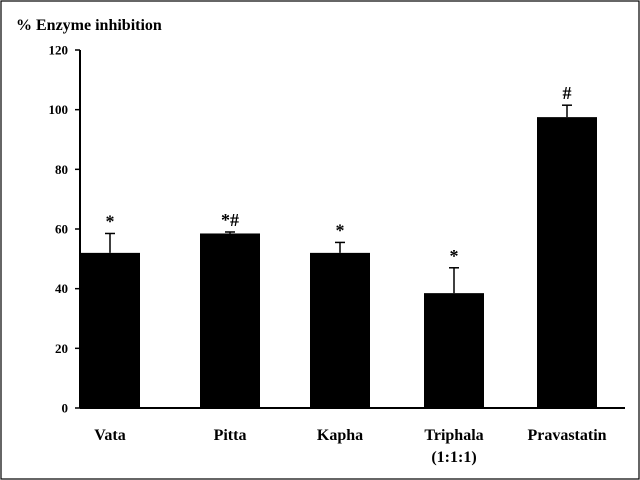 The image size is (640, 480). I want to click on y-tick-label: 0, so click(65, 408).